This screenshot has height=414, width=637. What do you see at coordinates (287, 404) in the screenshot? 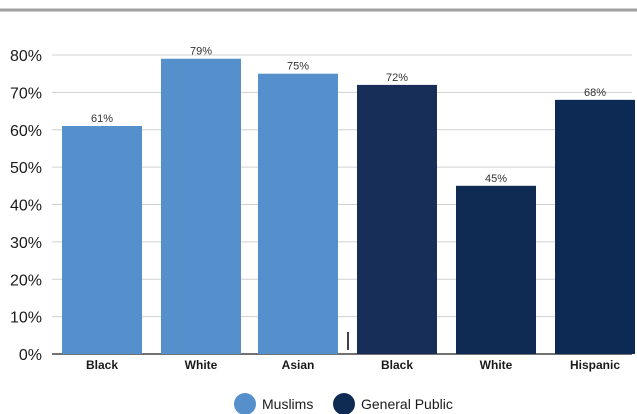
I see `legend-label-muslims: Muslims` at bounding box center [287, 404].